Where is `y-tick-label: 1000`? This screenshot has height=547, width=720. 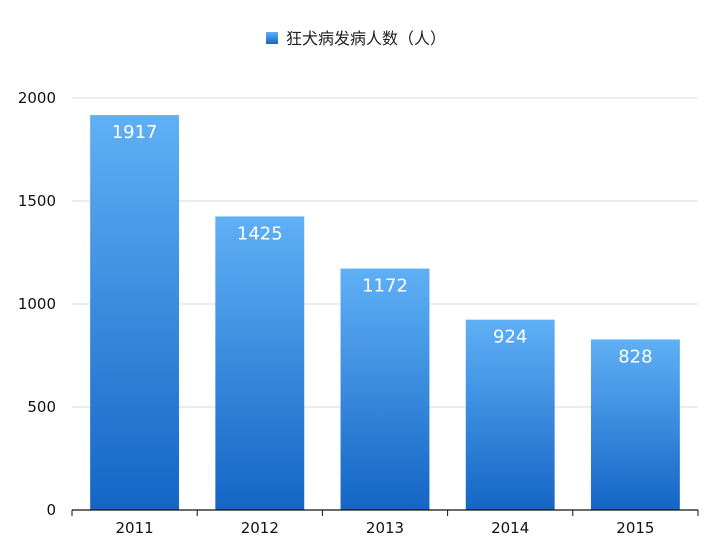
y-tick-label: 1000 is located at coordinates (37, 304).